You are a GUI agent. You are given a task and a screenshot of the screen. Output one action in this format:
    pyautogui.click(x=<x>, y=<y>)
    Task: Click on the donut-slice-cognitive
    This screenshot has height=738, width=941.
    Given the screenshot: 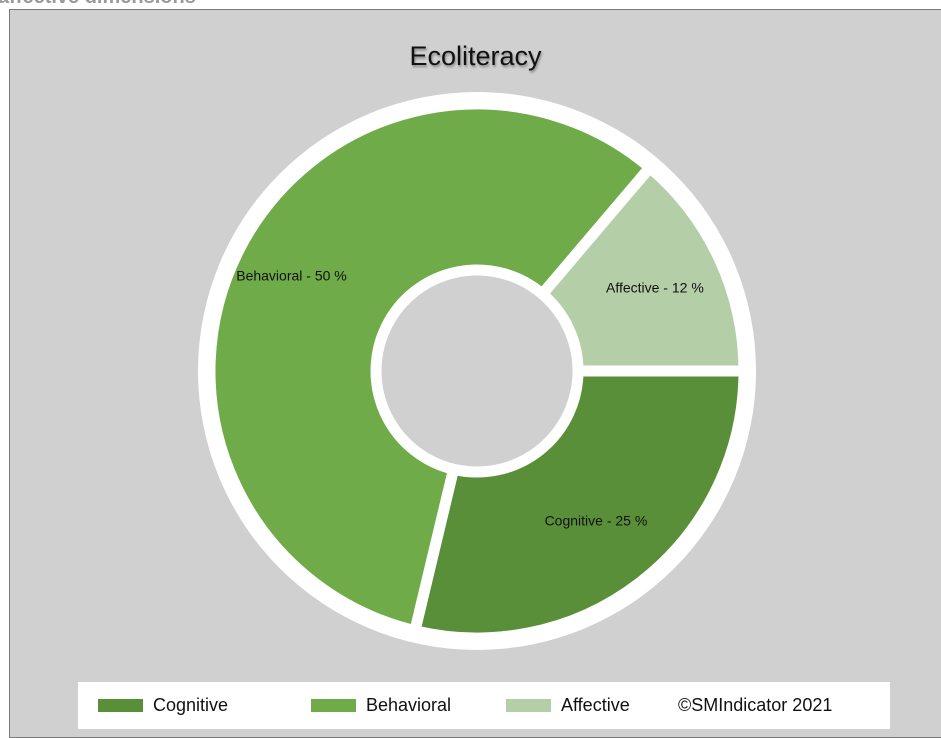 What is the action you would take?
    pyautogui.click(x=579, y=504)
    